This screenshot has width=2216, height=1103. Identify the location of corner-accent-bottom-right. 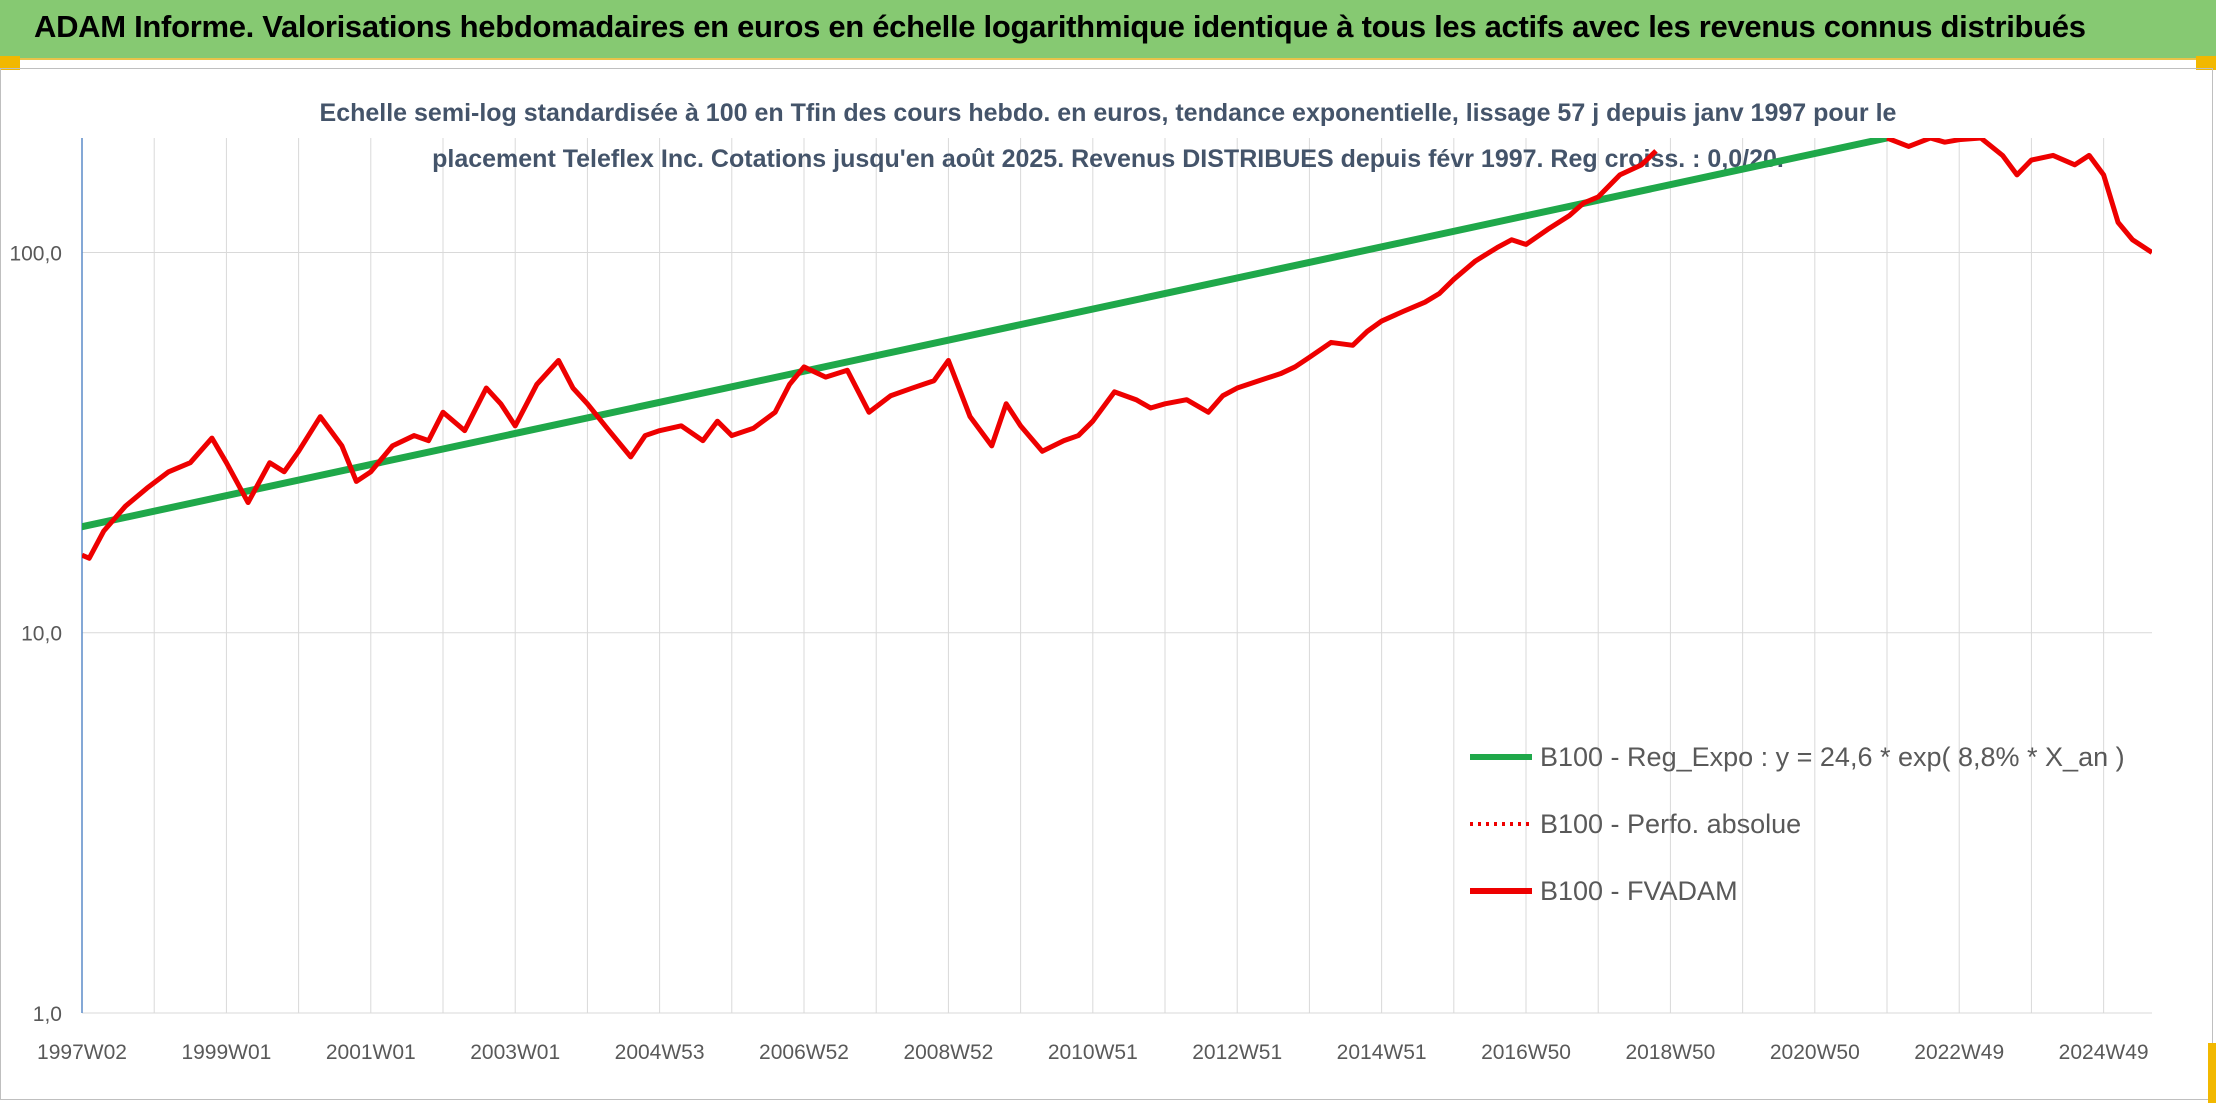
(2212, 1073).